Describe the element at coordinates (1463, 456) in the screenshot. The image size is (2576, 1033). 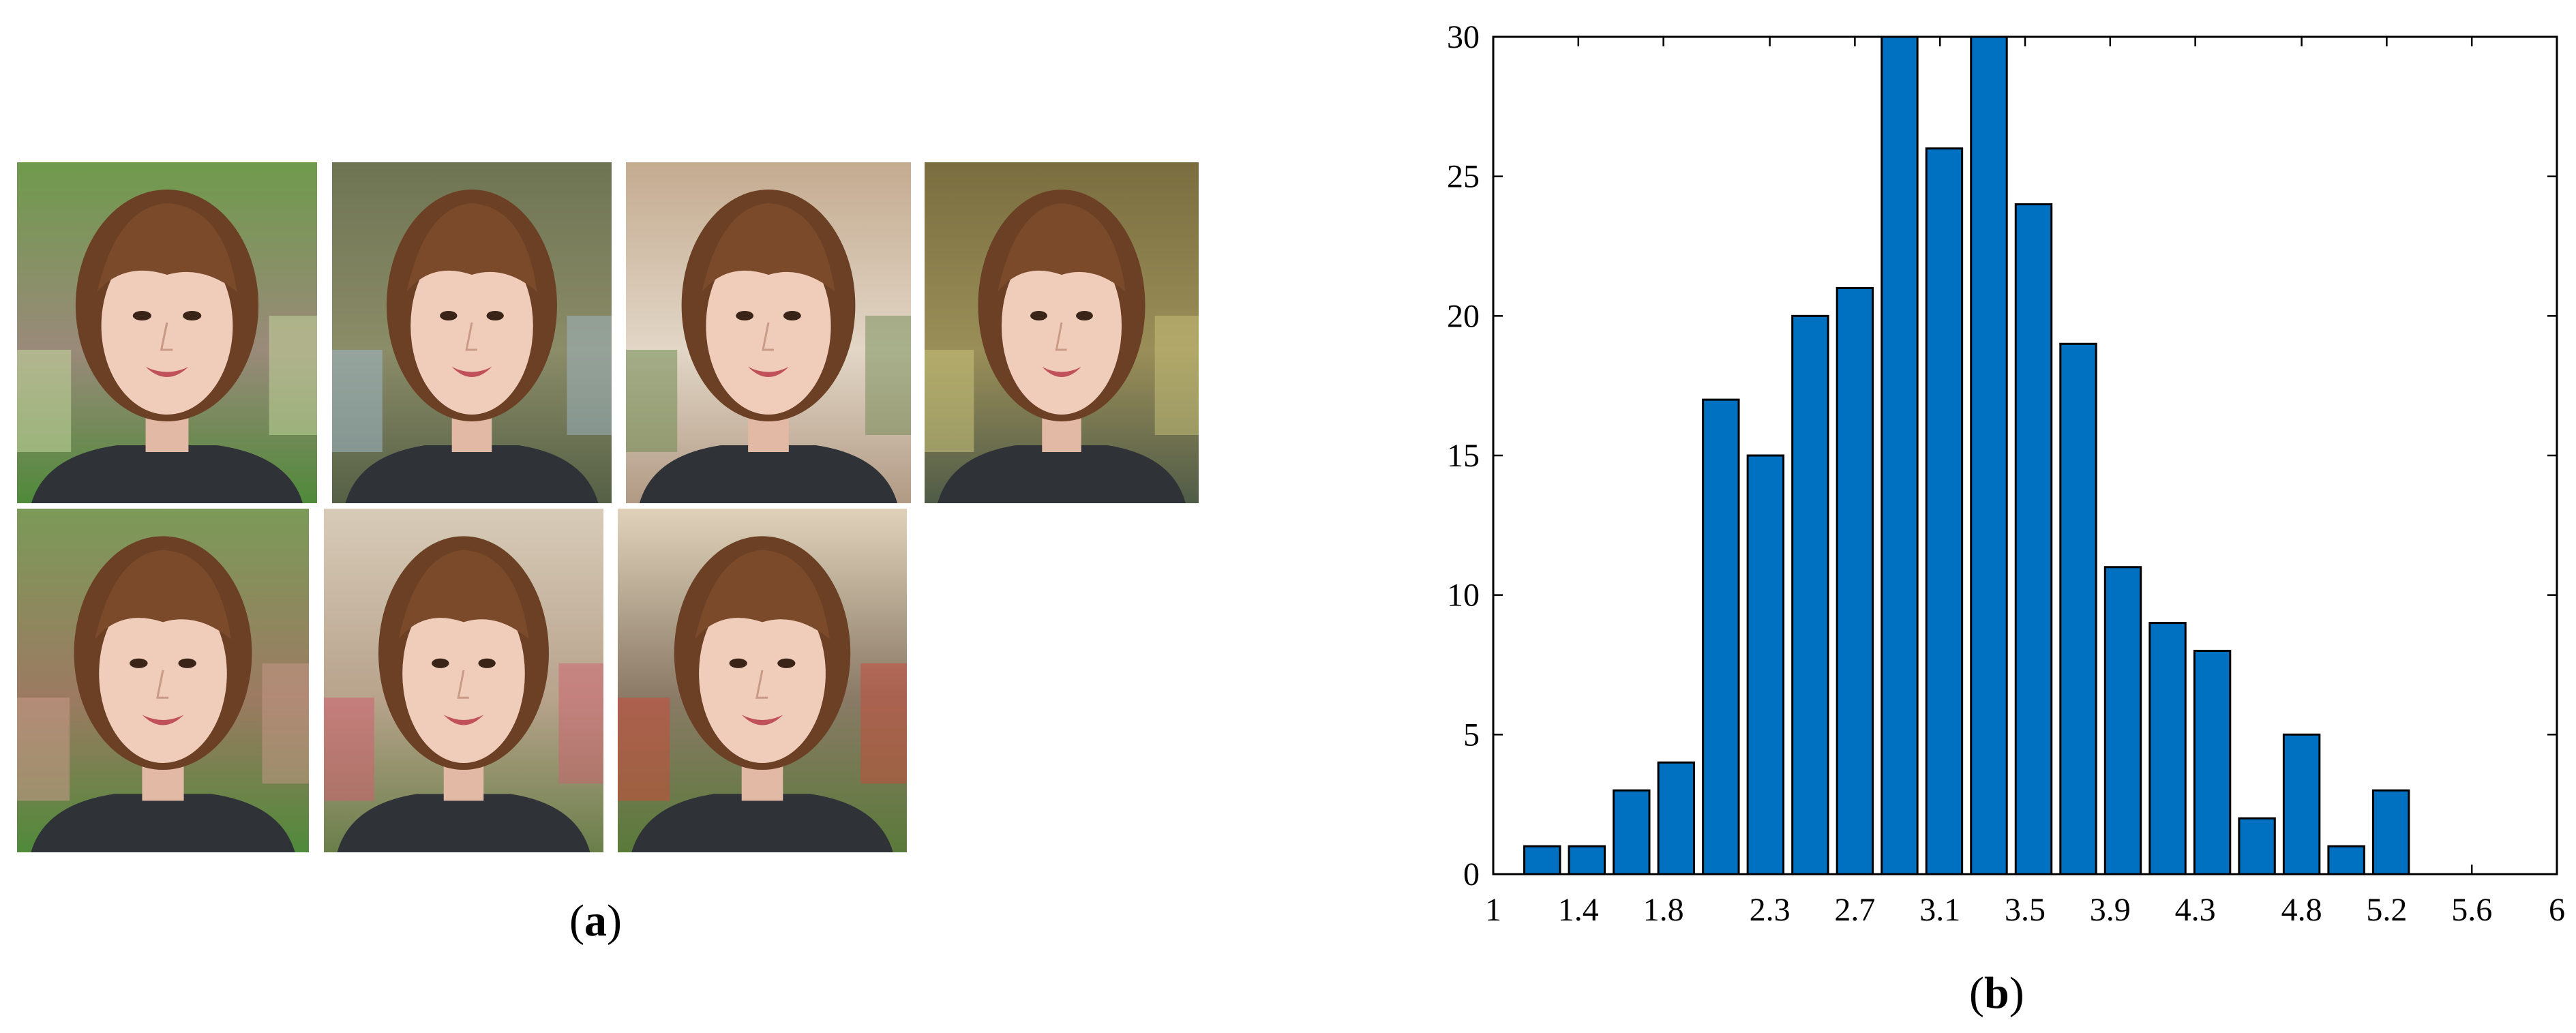
I see `y-tick-label: 15` at that location.